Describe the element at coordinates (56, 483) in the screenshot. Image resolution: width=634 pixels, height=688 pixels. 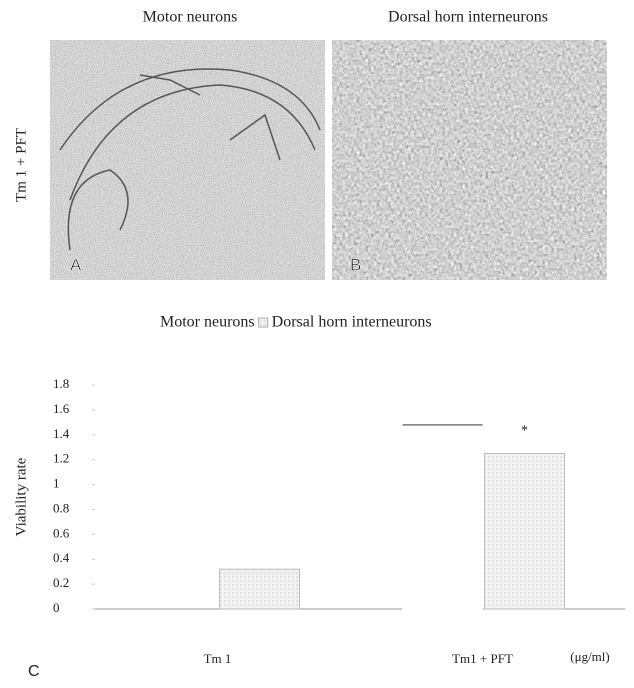
I see `y-tick-label: 1` at that location.